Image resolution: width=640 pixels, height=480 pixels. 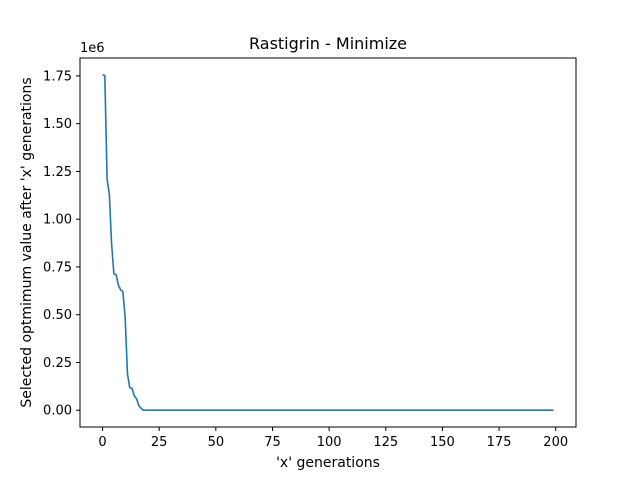 What do you see at coordinates (57, 411) in the screenshot?
I see `y-tick-label: 0.00` at bounding box center [57, 411].